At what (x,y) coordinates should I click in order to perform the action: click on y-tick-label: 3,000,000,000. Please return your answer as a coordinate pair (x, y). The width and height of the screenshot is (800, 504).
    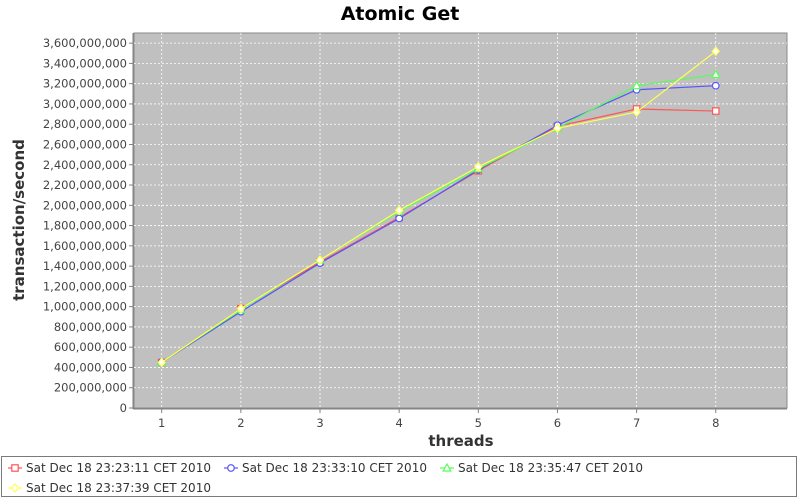
    Looking at the image, I should click on (85, 104).